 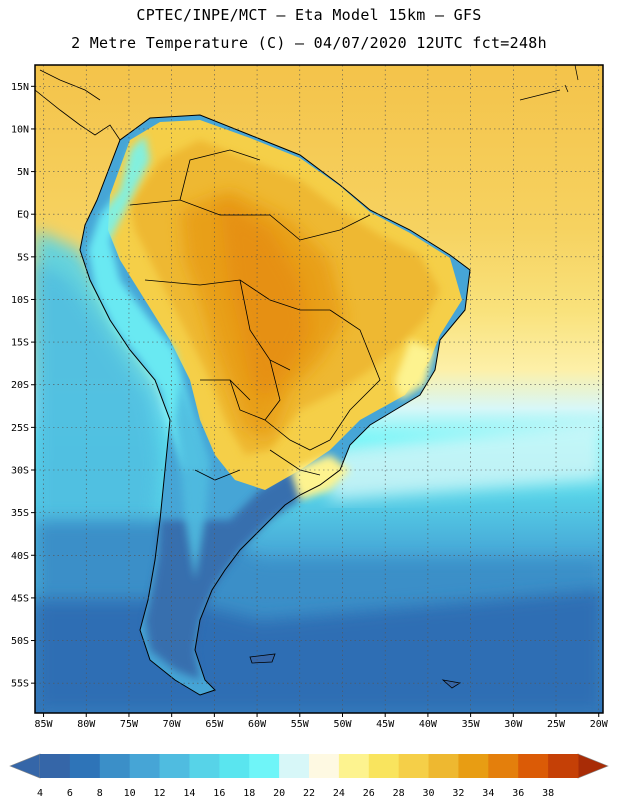 I want to click on colorbar-label: 30, so click(x=429, y=793).